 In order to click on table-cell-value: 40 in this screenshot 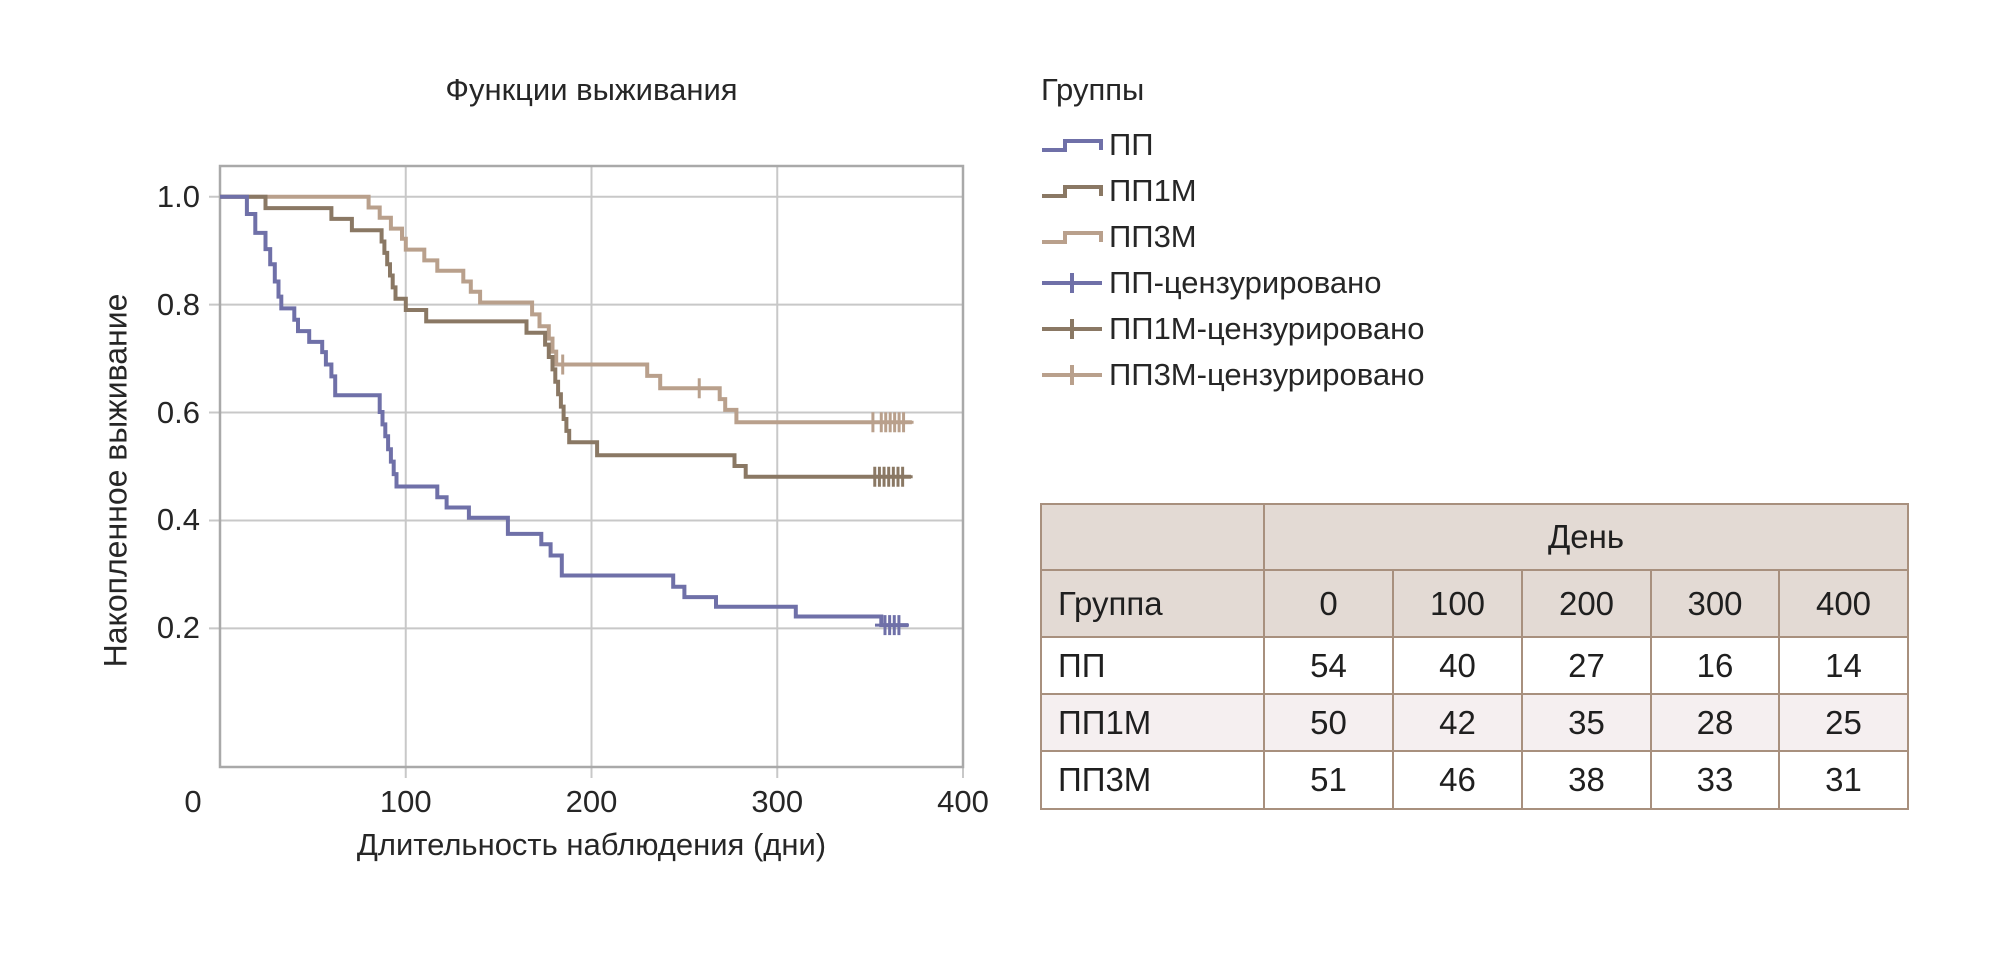, I will do `click(1457, 665)`.